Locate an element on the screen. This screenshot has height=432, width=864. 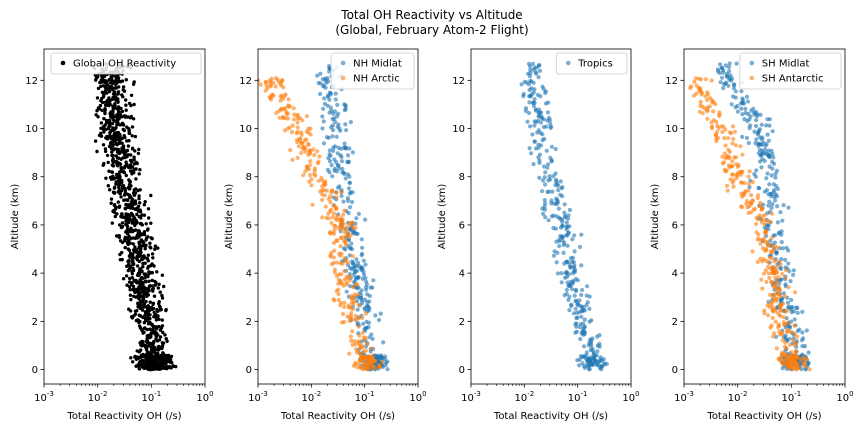
x-tick-label: 100 is located at coordinates (844, 397).